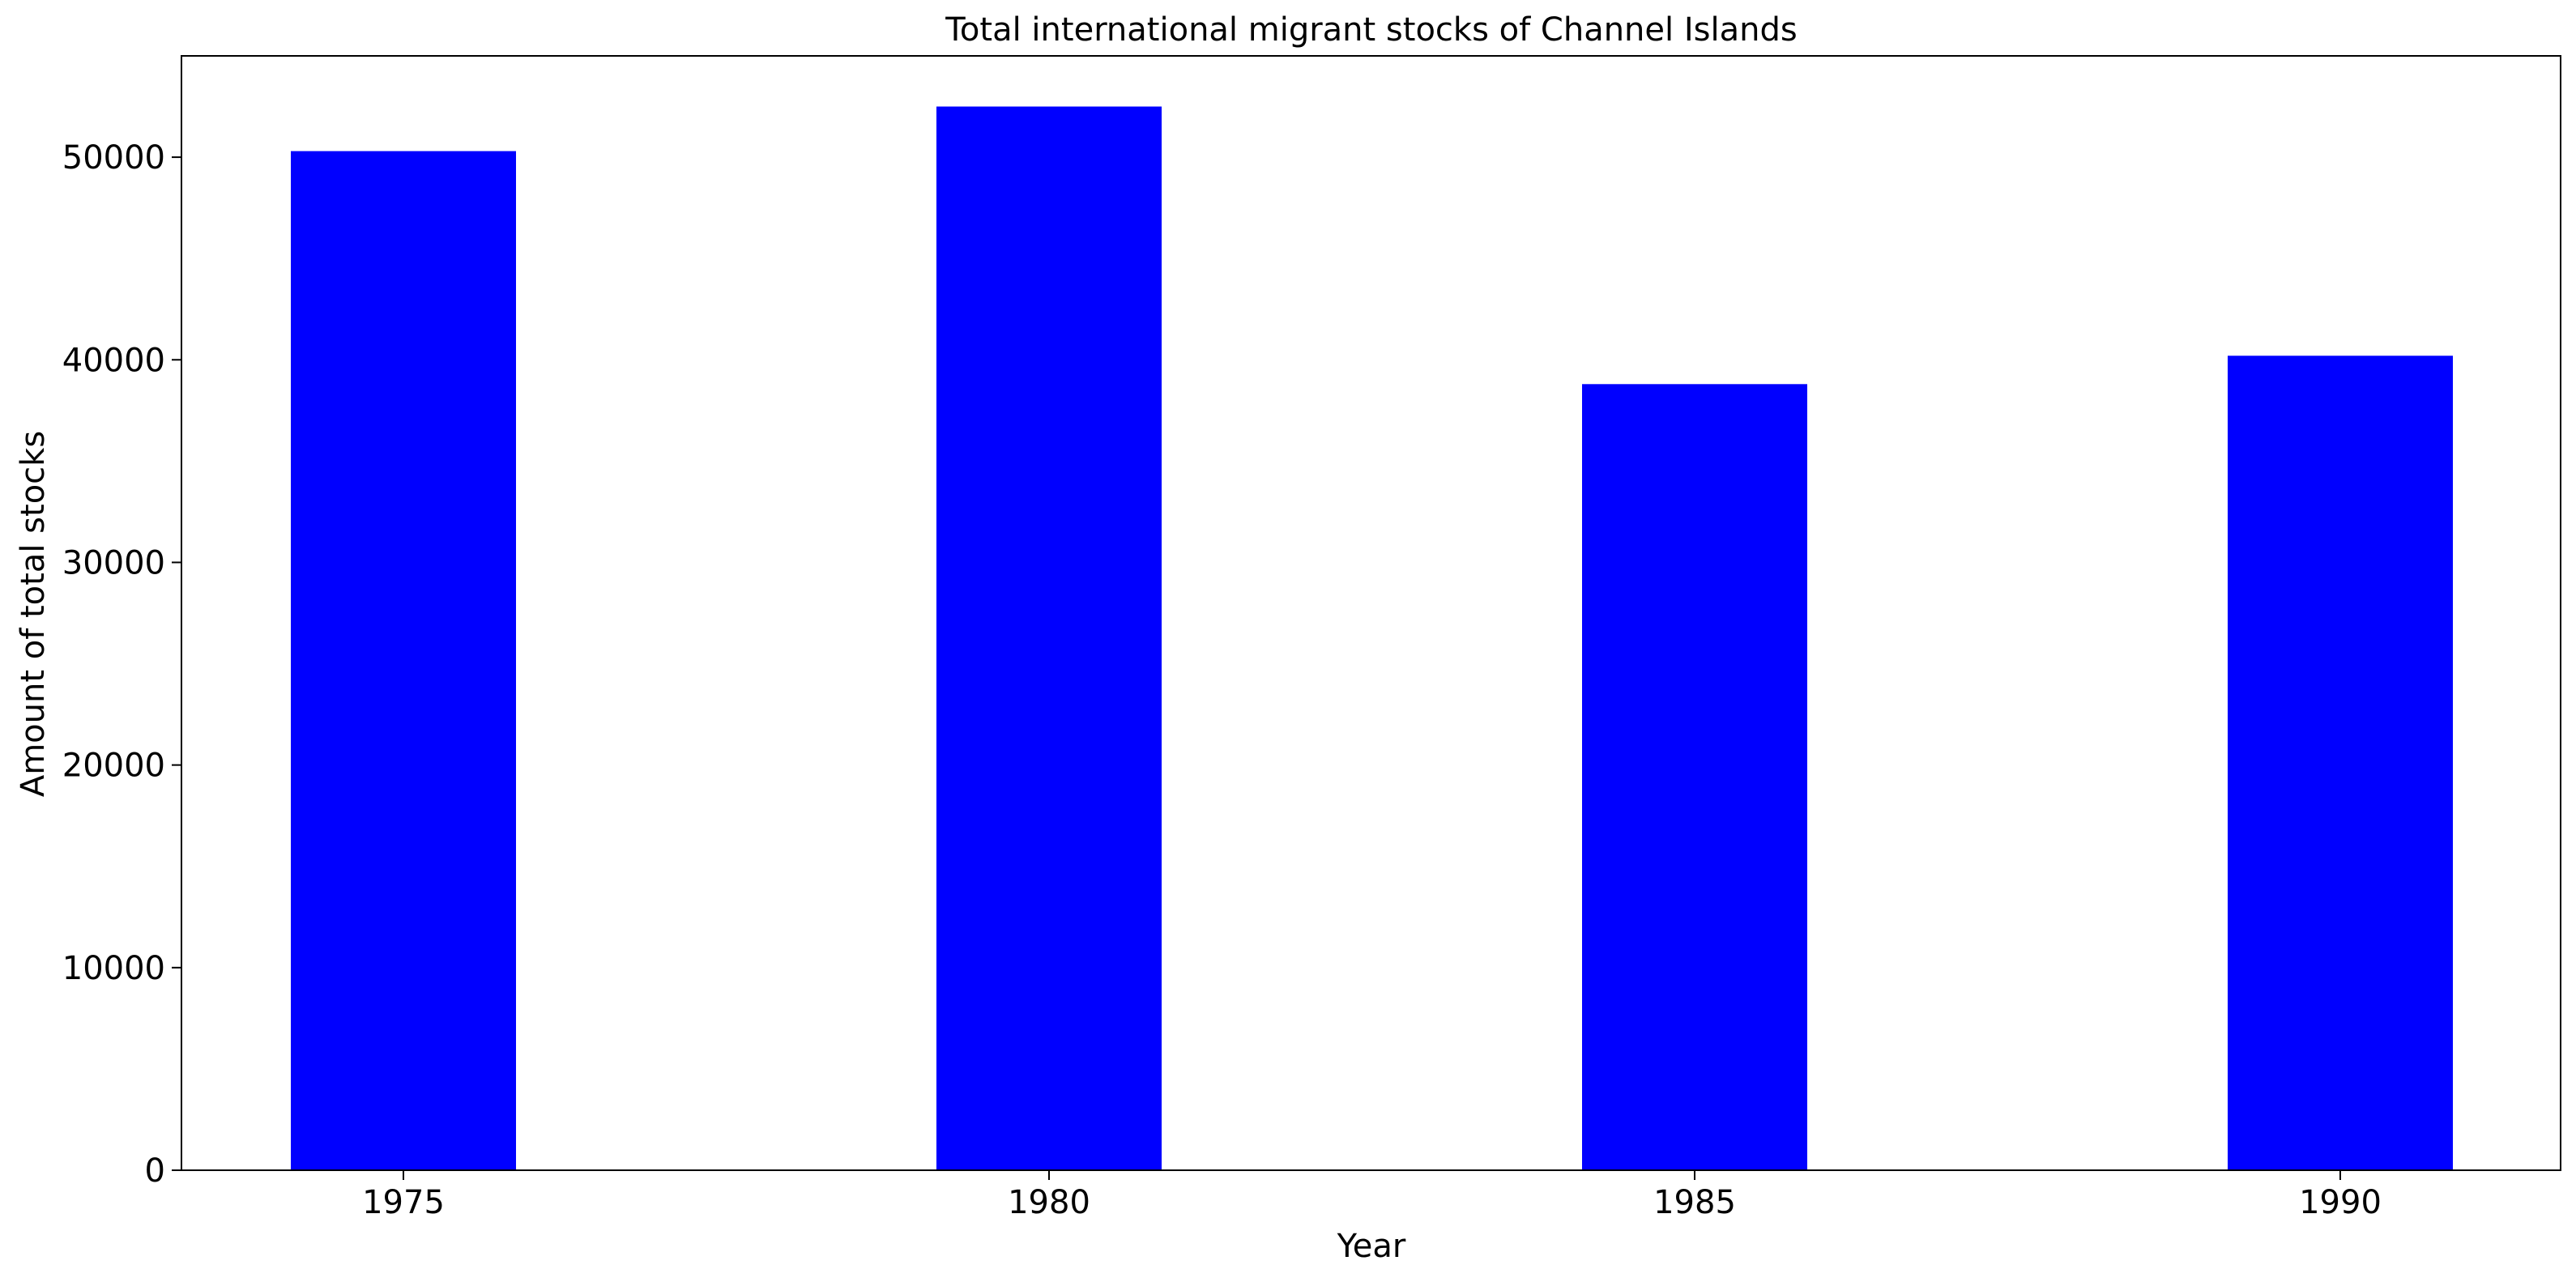 Image resolution: width=2576 pixels, height=1282 pixels. I want to click on y-tick-label: 20000, so click(113, 766).